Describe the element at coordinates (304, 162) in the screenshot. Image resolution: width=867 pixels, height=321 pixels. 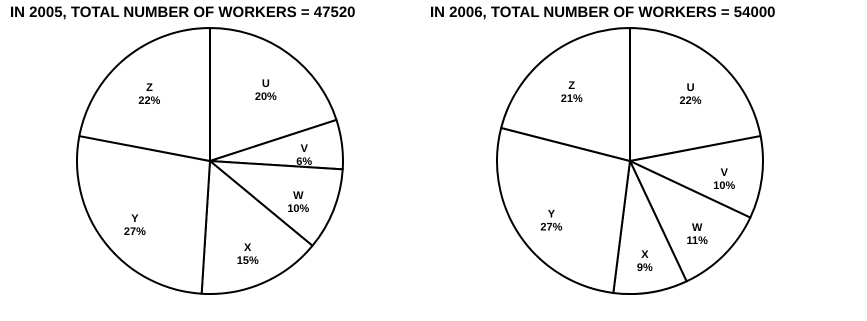
I see `data-label: 6%` at that location.